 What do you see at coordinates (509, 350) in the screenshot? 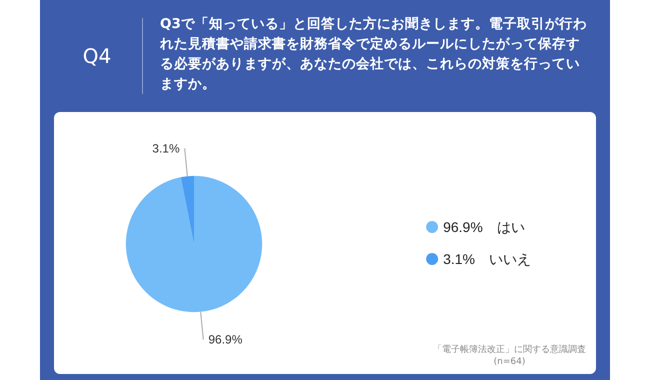
I see `text: 「電子帳簿法改正」に関する意識調査` at bounding box center [509, 350].